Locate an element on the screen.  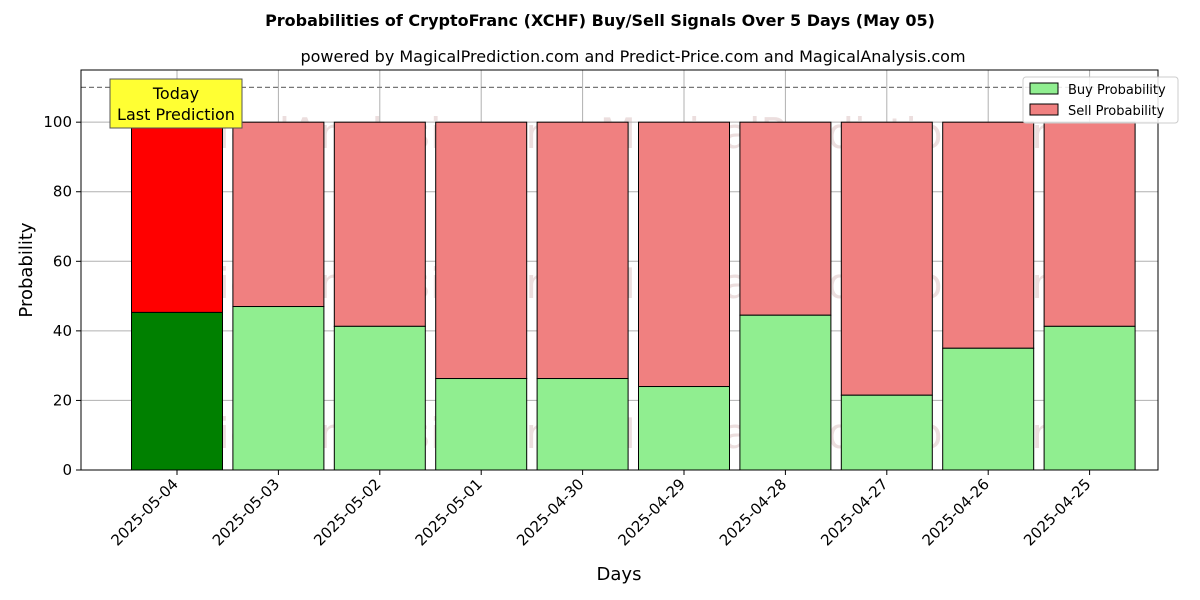
y-tick-label: 0 is located at coordinates (67, 470).